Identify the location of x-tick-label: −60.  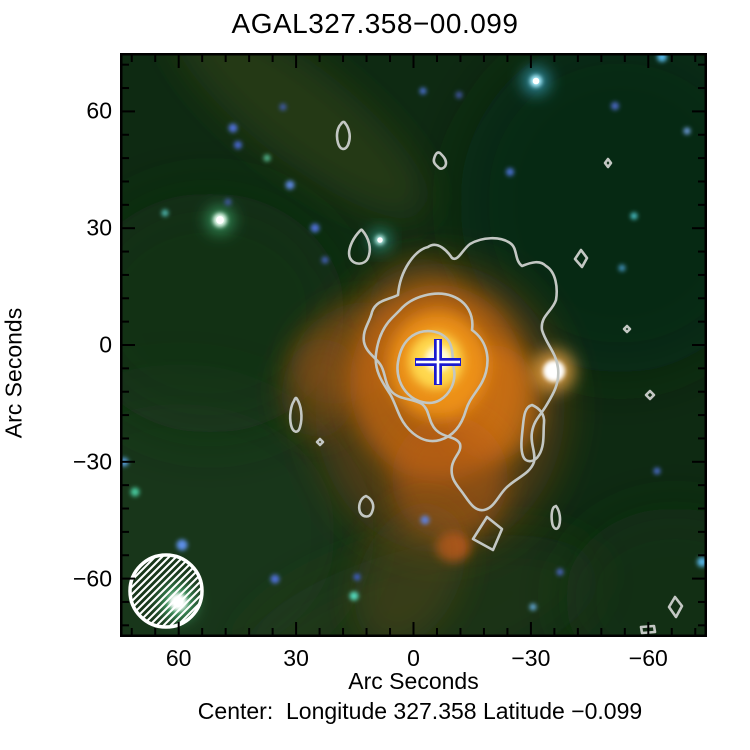
(648, 658).